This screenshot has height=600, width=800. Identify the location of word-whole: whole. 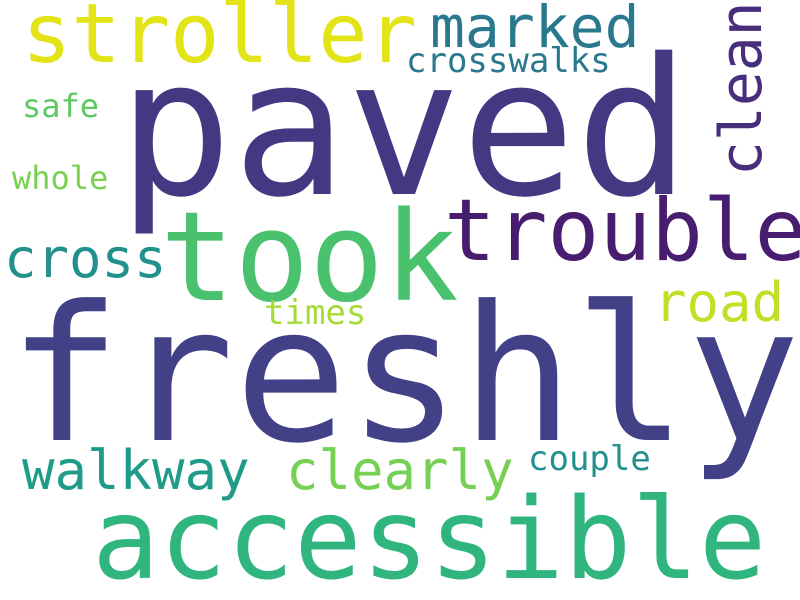
(60, 178).